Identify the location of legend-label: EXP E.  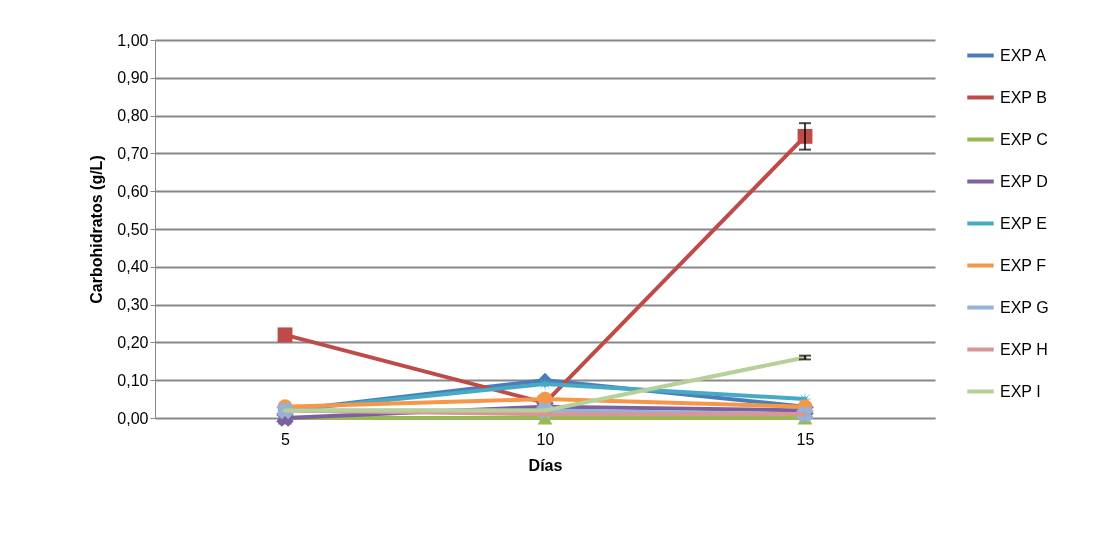
(1023, 223).